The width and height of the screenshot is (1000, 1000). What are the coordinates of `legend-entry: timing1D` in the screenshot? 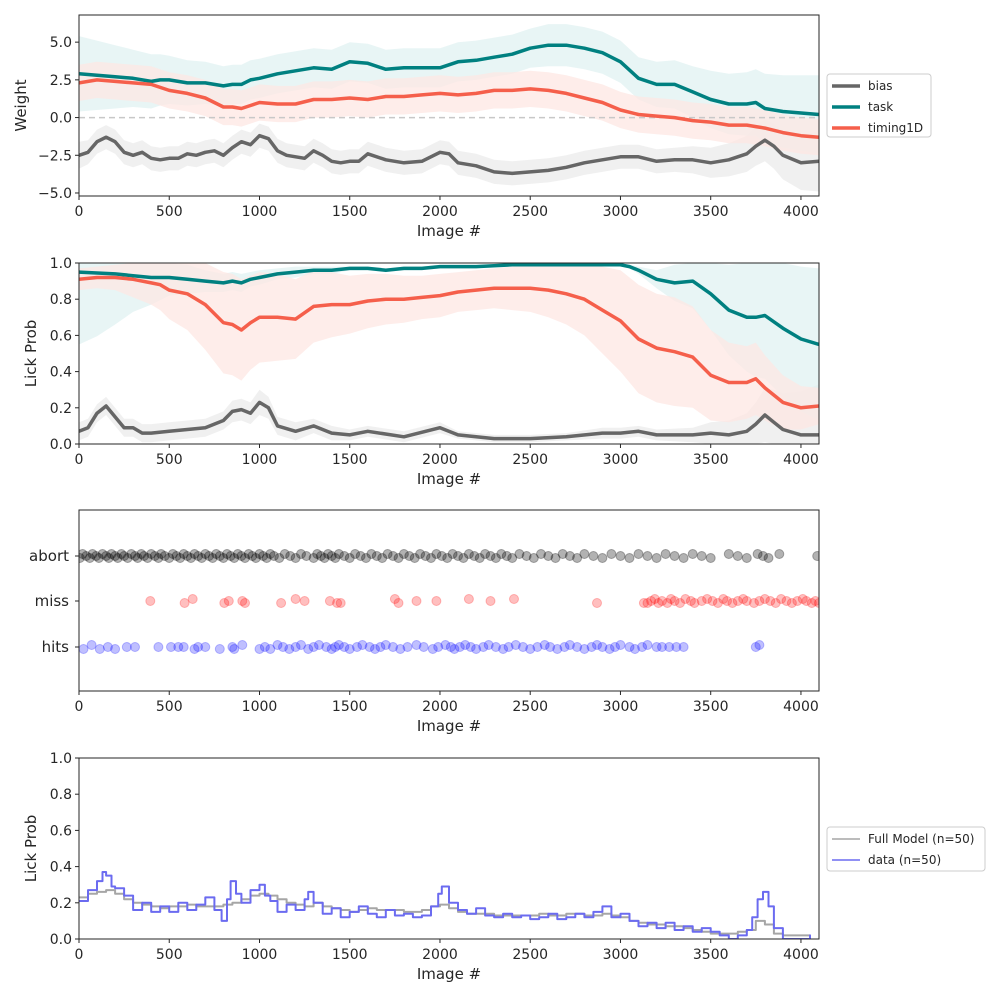 It's located at (895, 128).